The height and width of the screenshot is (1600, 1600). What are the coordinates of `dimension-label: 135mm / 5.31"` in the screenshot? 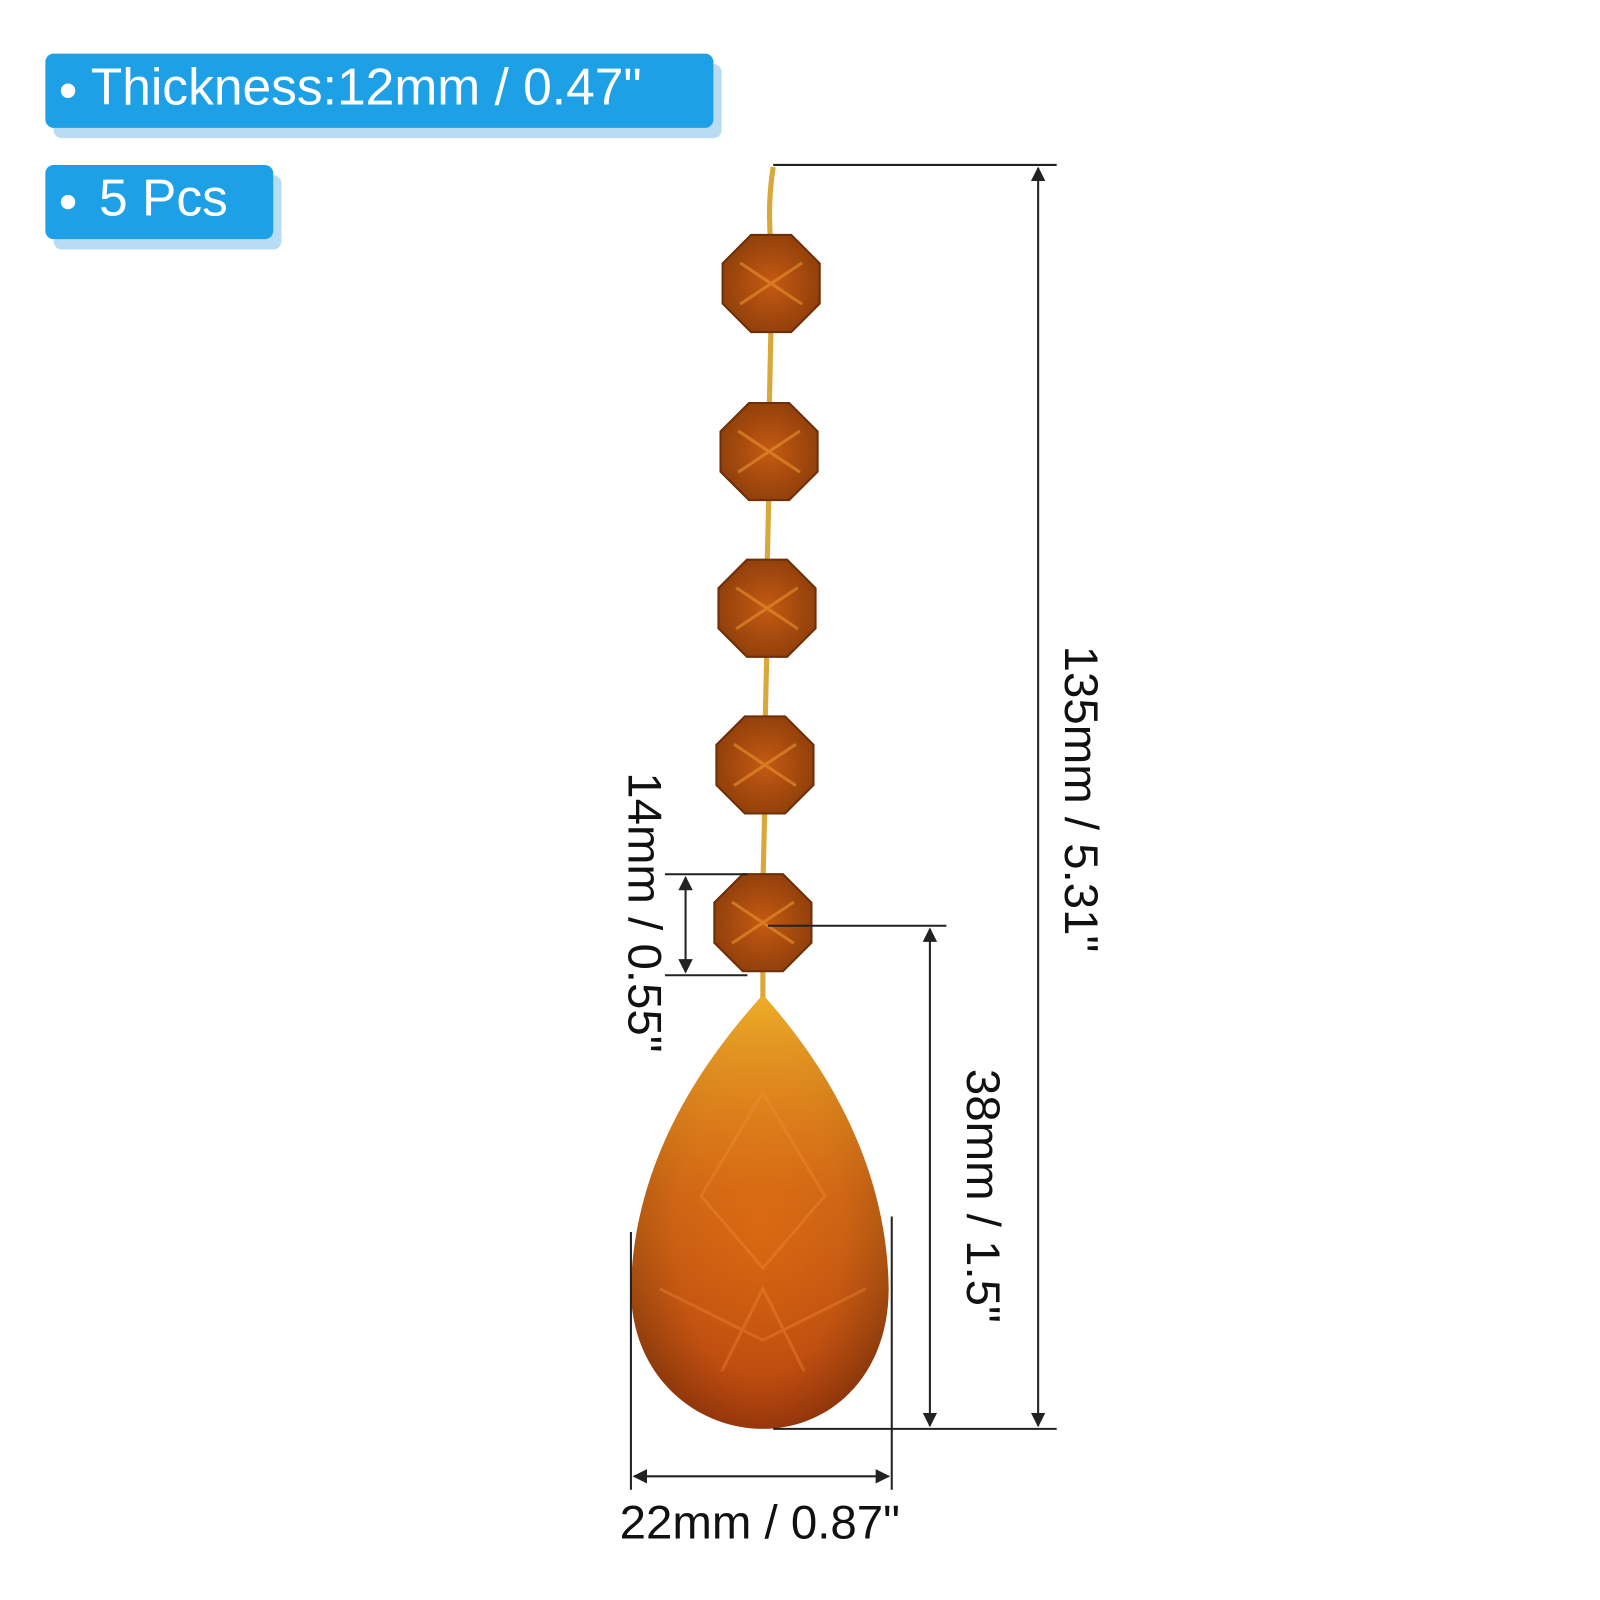 It's located at (1080, 799).